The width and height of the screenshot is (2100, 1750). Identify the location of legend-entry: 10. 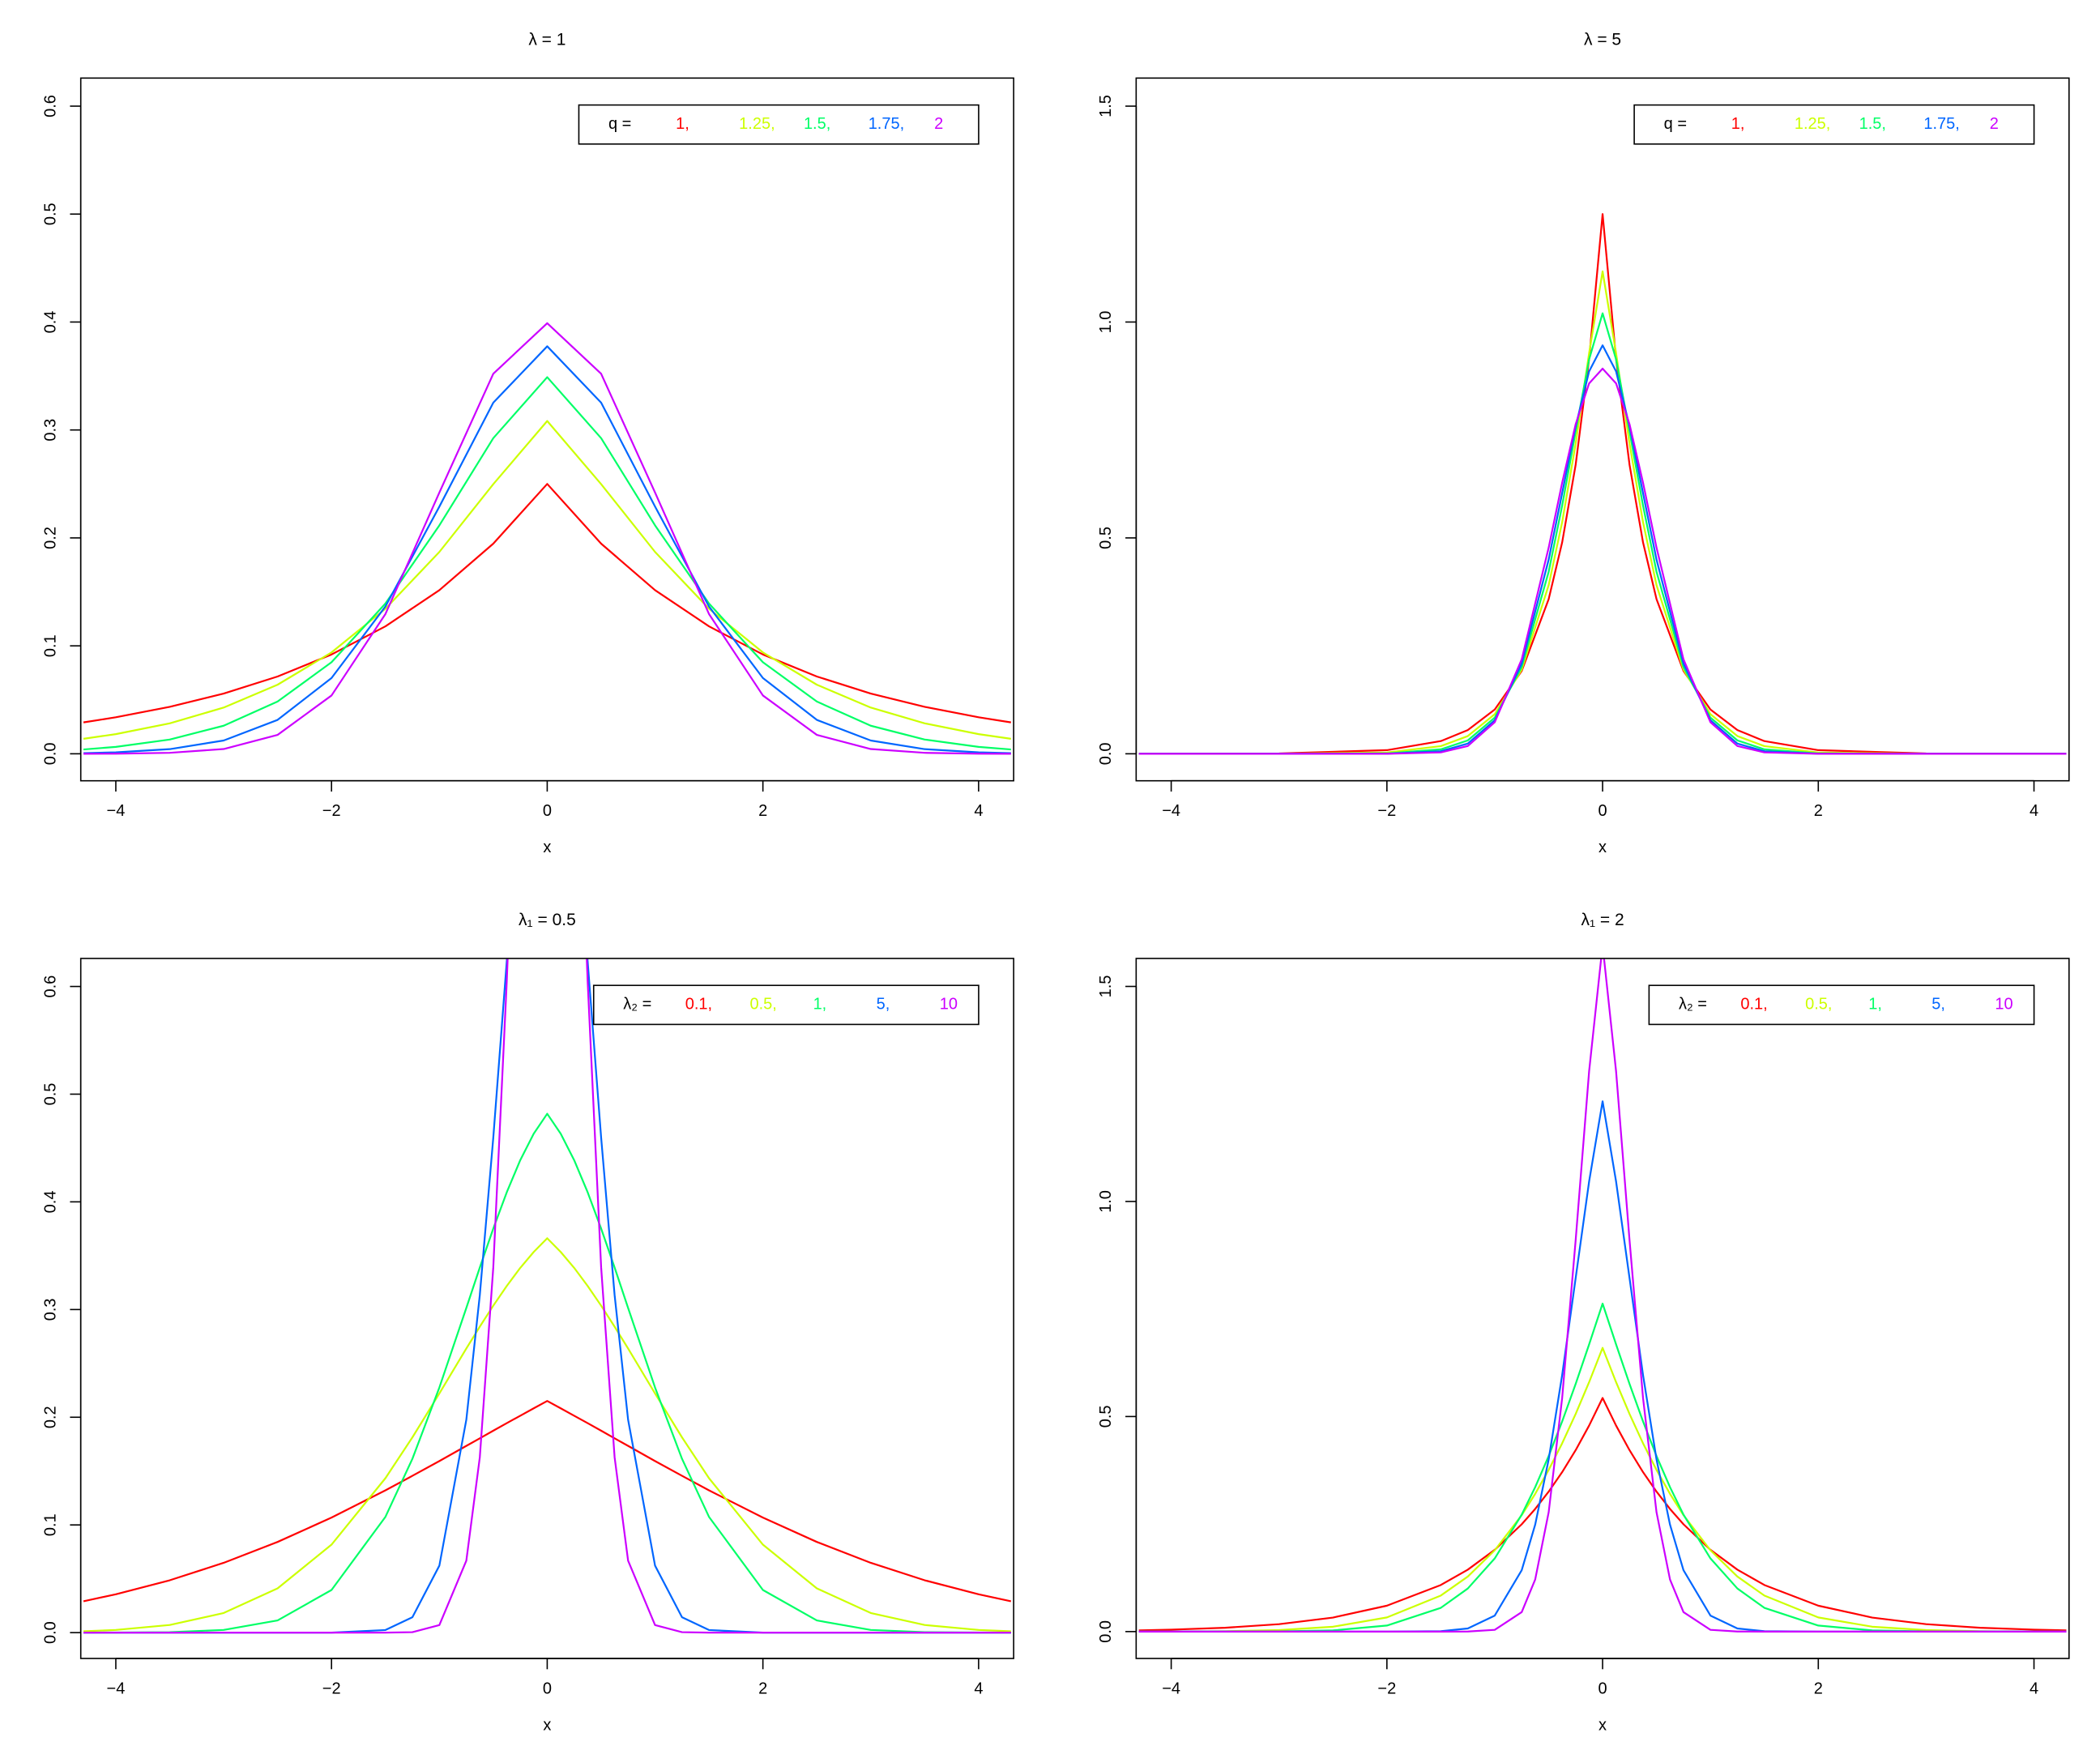
(949, 1005).